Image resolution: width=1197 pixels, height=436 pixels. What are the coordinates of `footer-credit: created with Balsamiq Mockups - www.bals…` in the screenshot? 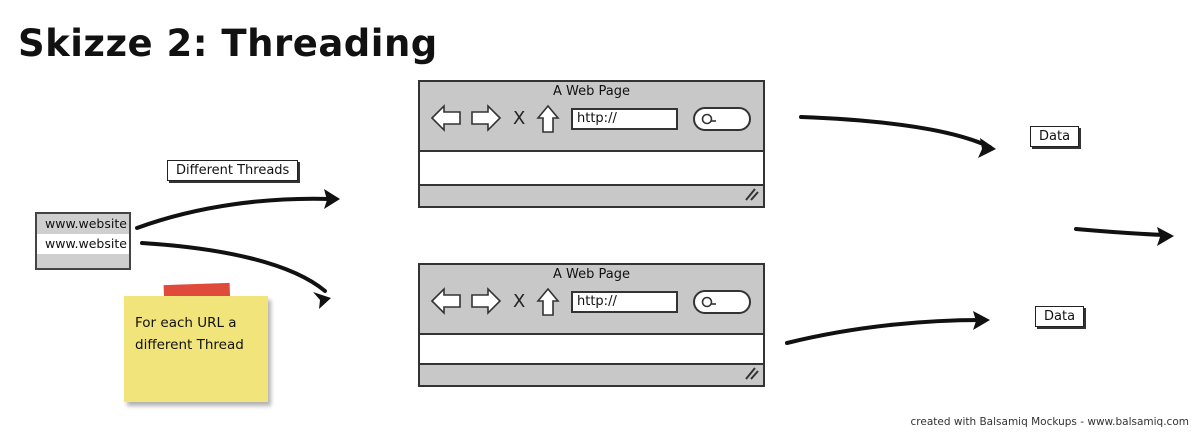 It's located at (1049, 422).